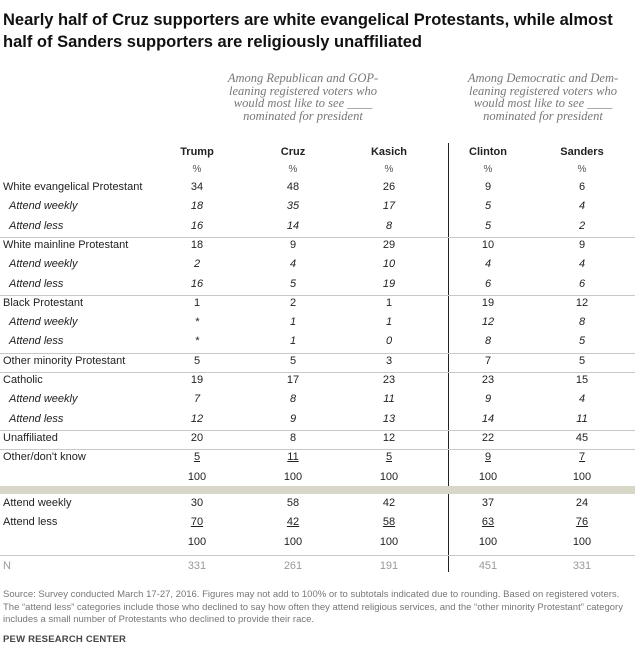 The width and height of the screenshot is (640, 662). I want to click on cell-cruz: 2, so click(293, 302).